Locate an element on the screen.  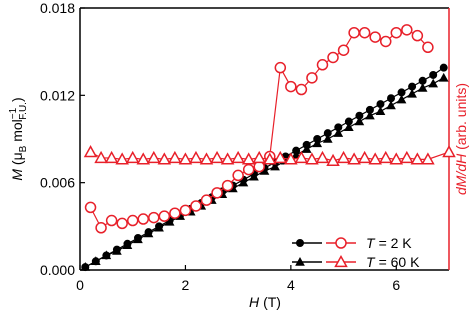
series-line is located at coordinates (270, 156).